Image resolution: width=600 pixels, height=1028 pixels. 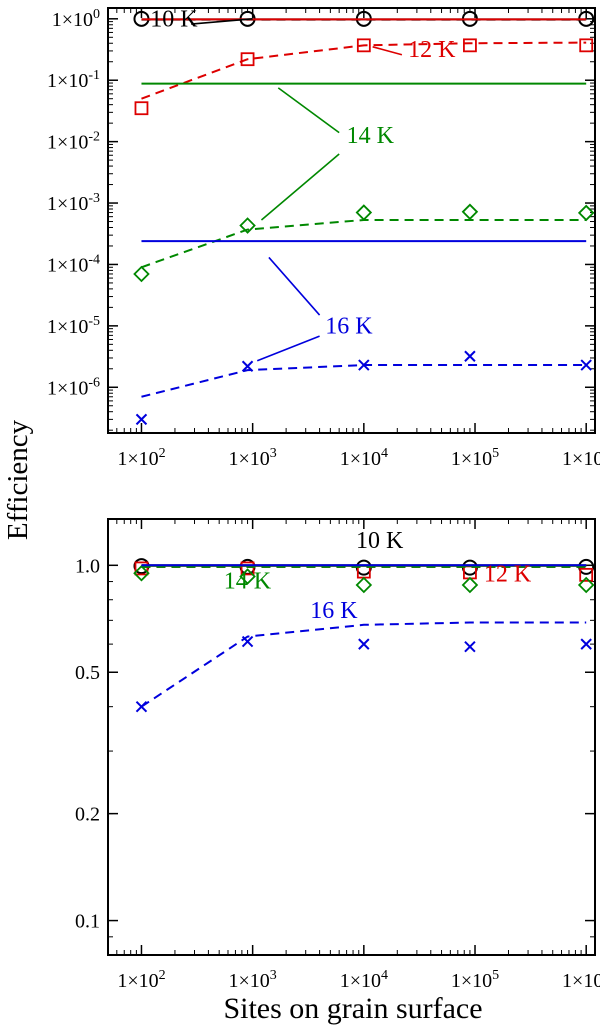 What do you see at coordinates (349, 327) in the screenshot?
I see `top-annotation-label: 16 K` at bounding box center [349, 327].